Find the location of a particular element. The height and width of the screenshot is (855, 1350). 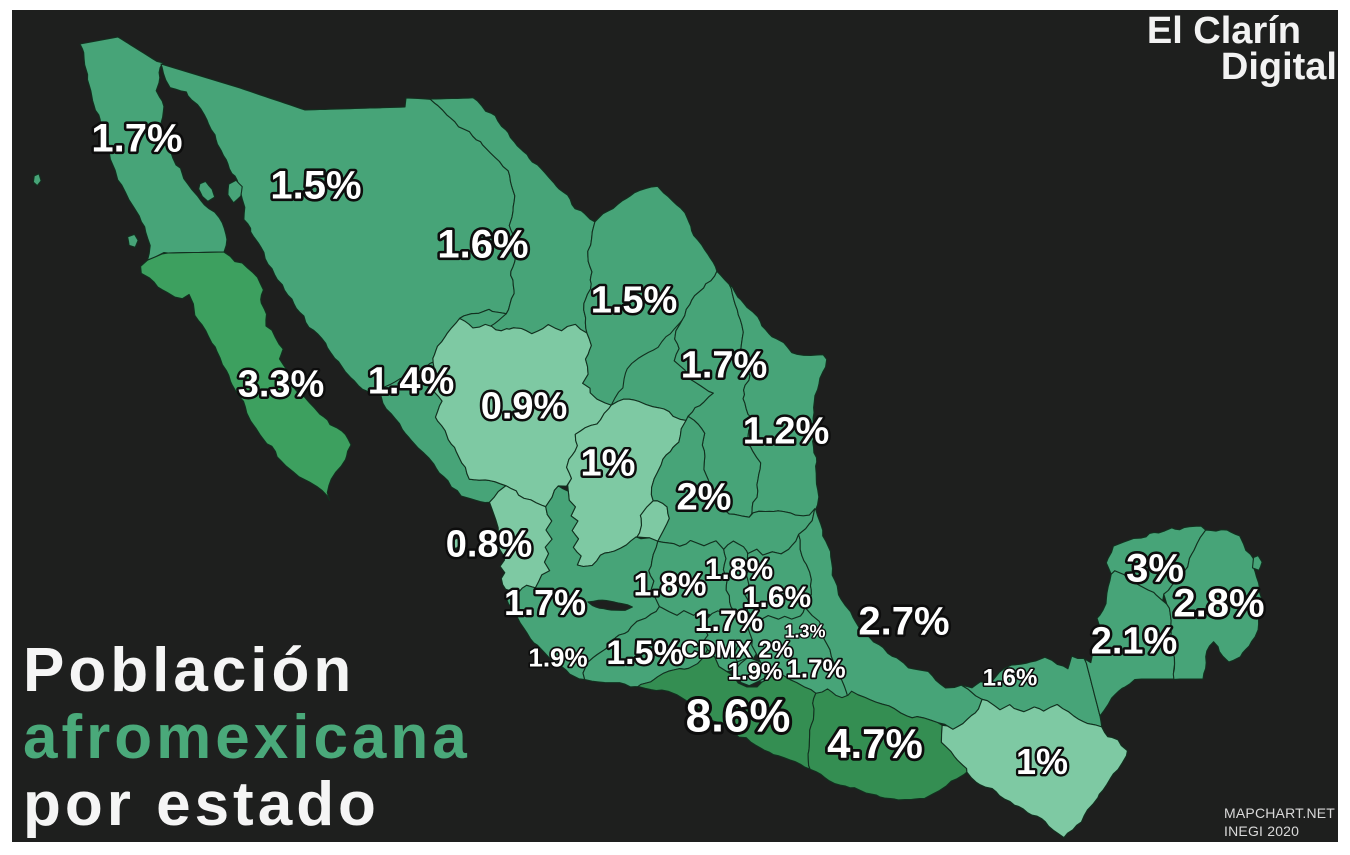

state-label-tamaulipas: 1.2% is located at coordinates (786, 432).